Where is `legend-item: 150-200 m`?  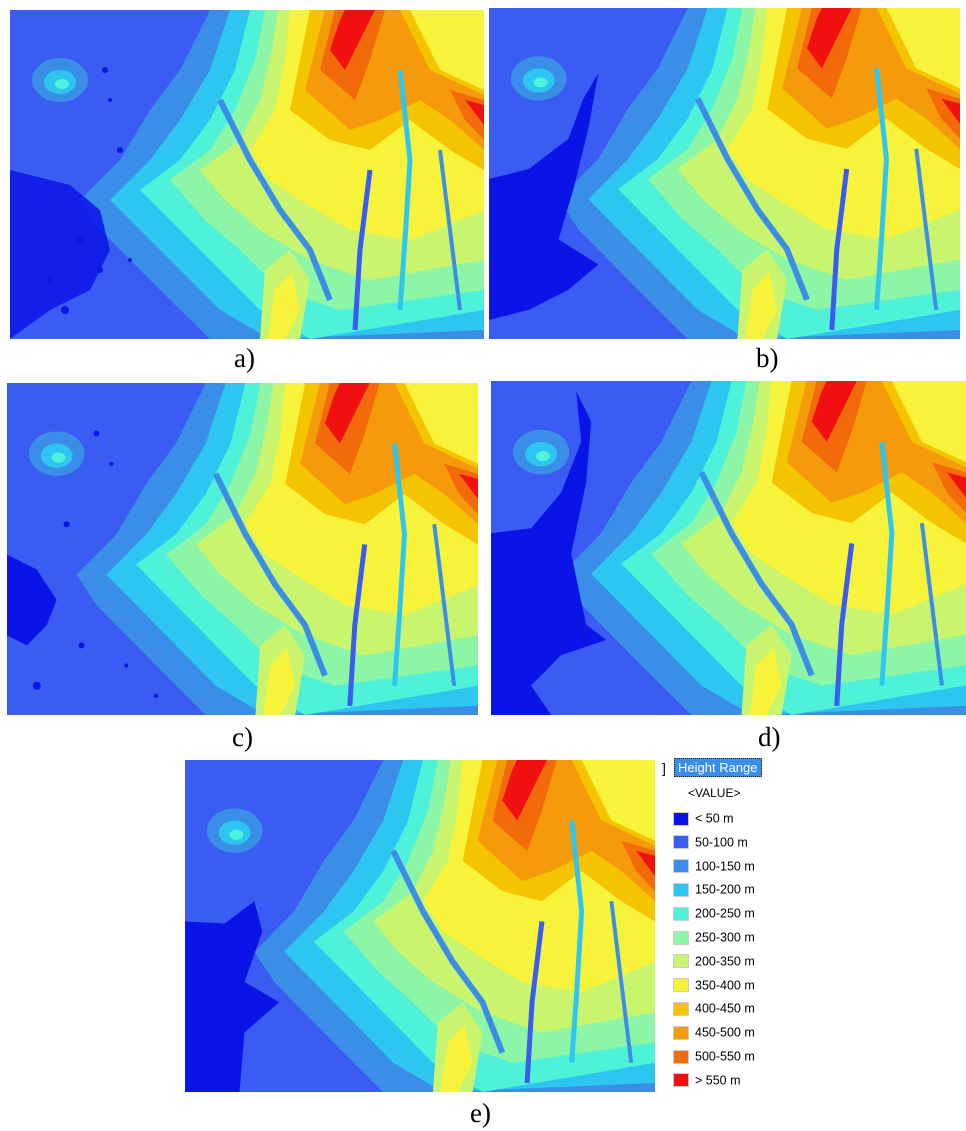
legend-item: 150-200 m is located at coordinates (714, 890).